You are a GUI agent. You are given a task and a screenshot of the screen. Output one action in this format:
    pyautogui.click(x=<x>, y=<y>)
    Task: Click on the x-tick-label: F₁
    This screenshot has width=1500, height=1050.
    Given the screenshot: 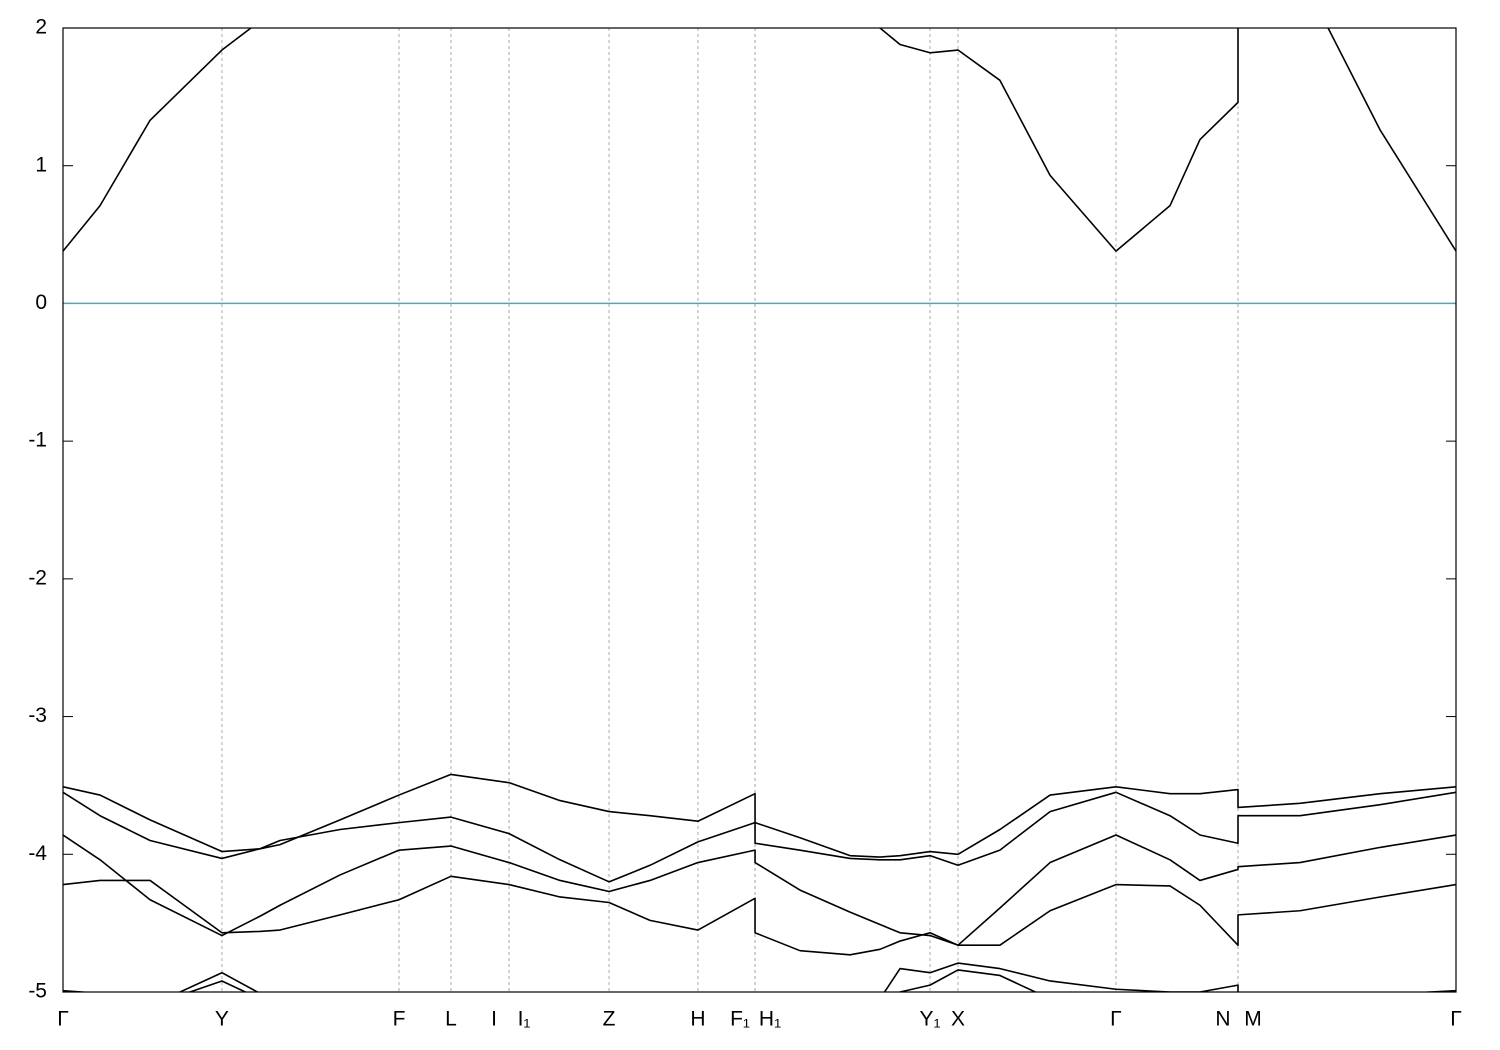 What is the action you would take?
    pyautogui.click(x=740, y=1019)
    